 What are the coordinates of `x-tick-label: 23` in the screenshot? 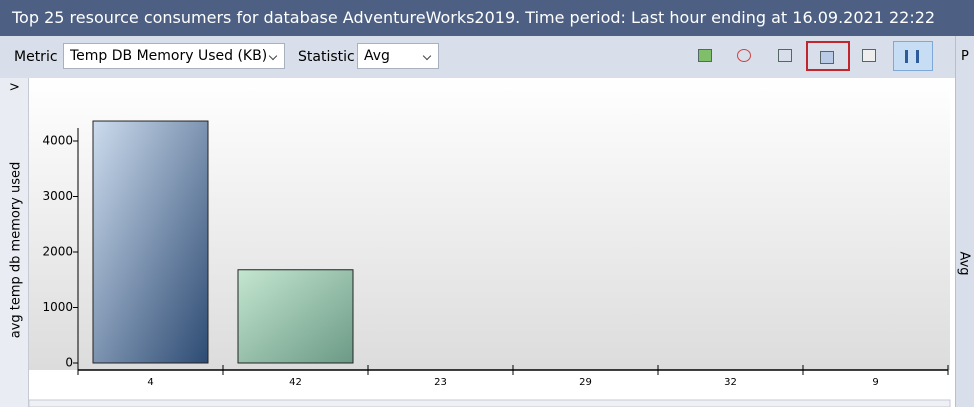 It's located at (440, 382).